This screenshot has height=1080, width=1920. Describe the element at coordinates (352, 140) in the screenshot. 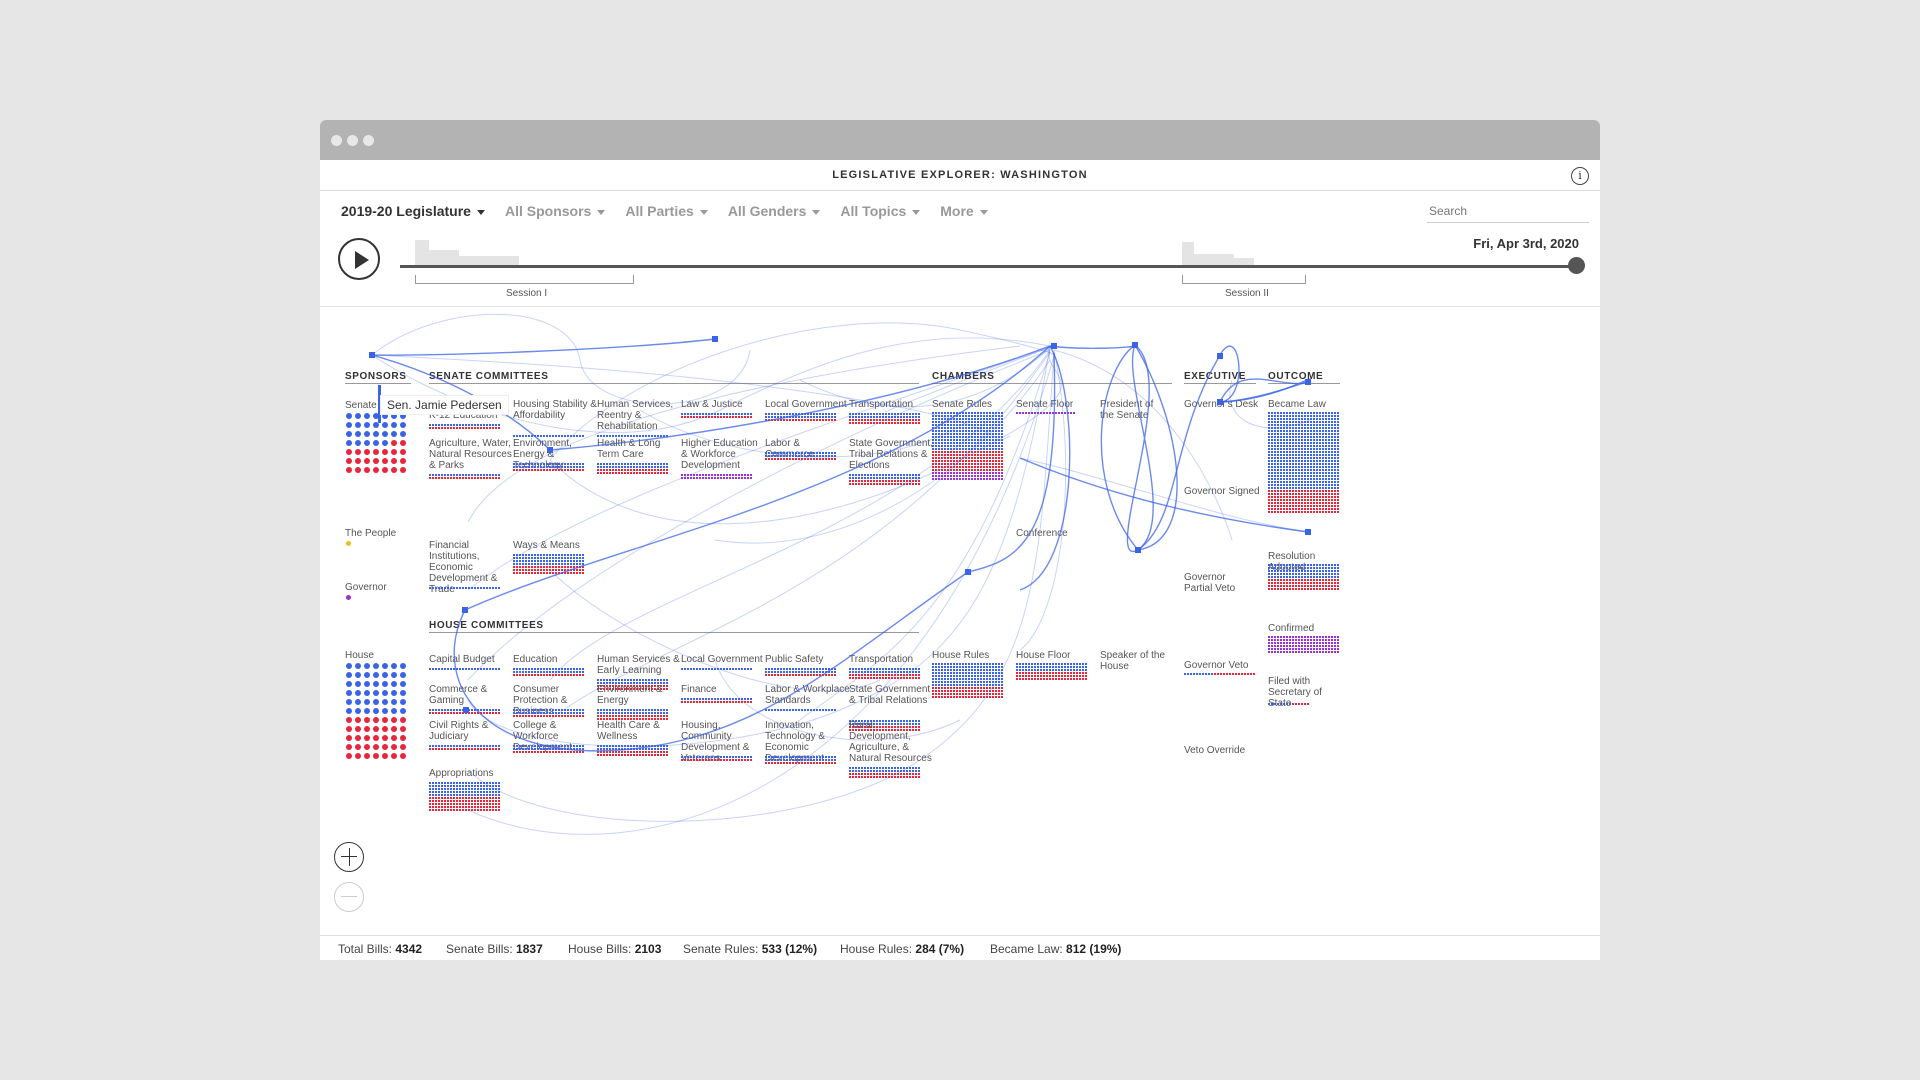

I see `window-minimize-dot` at that location.